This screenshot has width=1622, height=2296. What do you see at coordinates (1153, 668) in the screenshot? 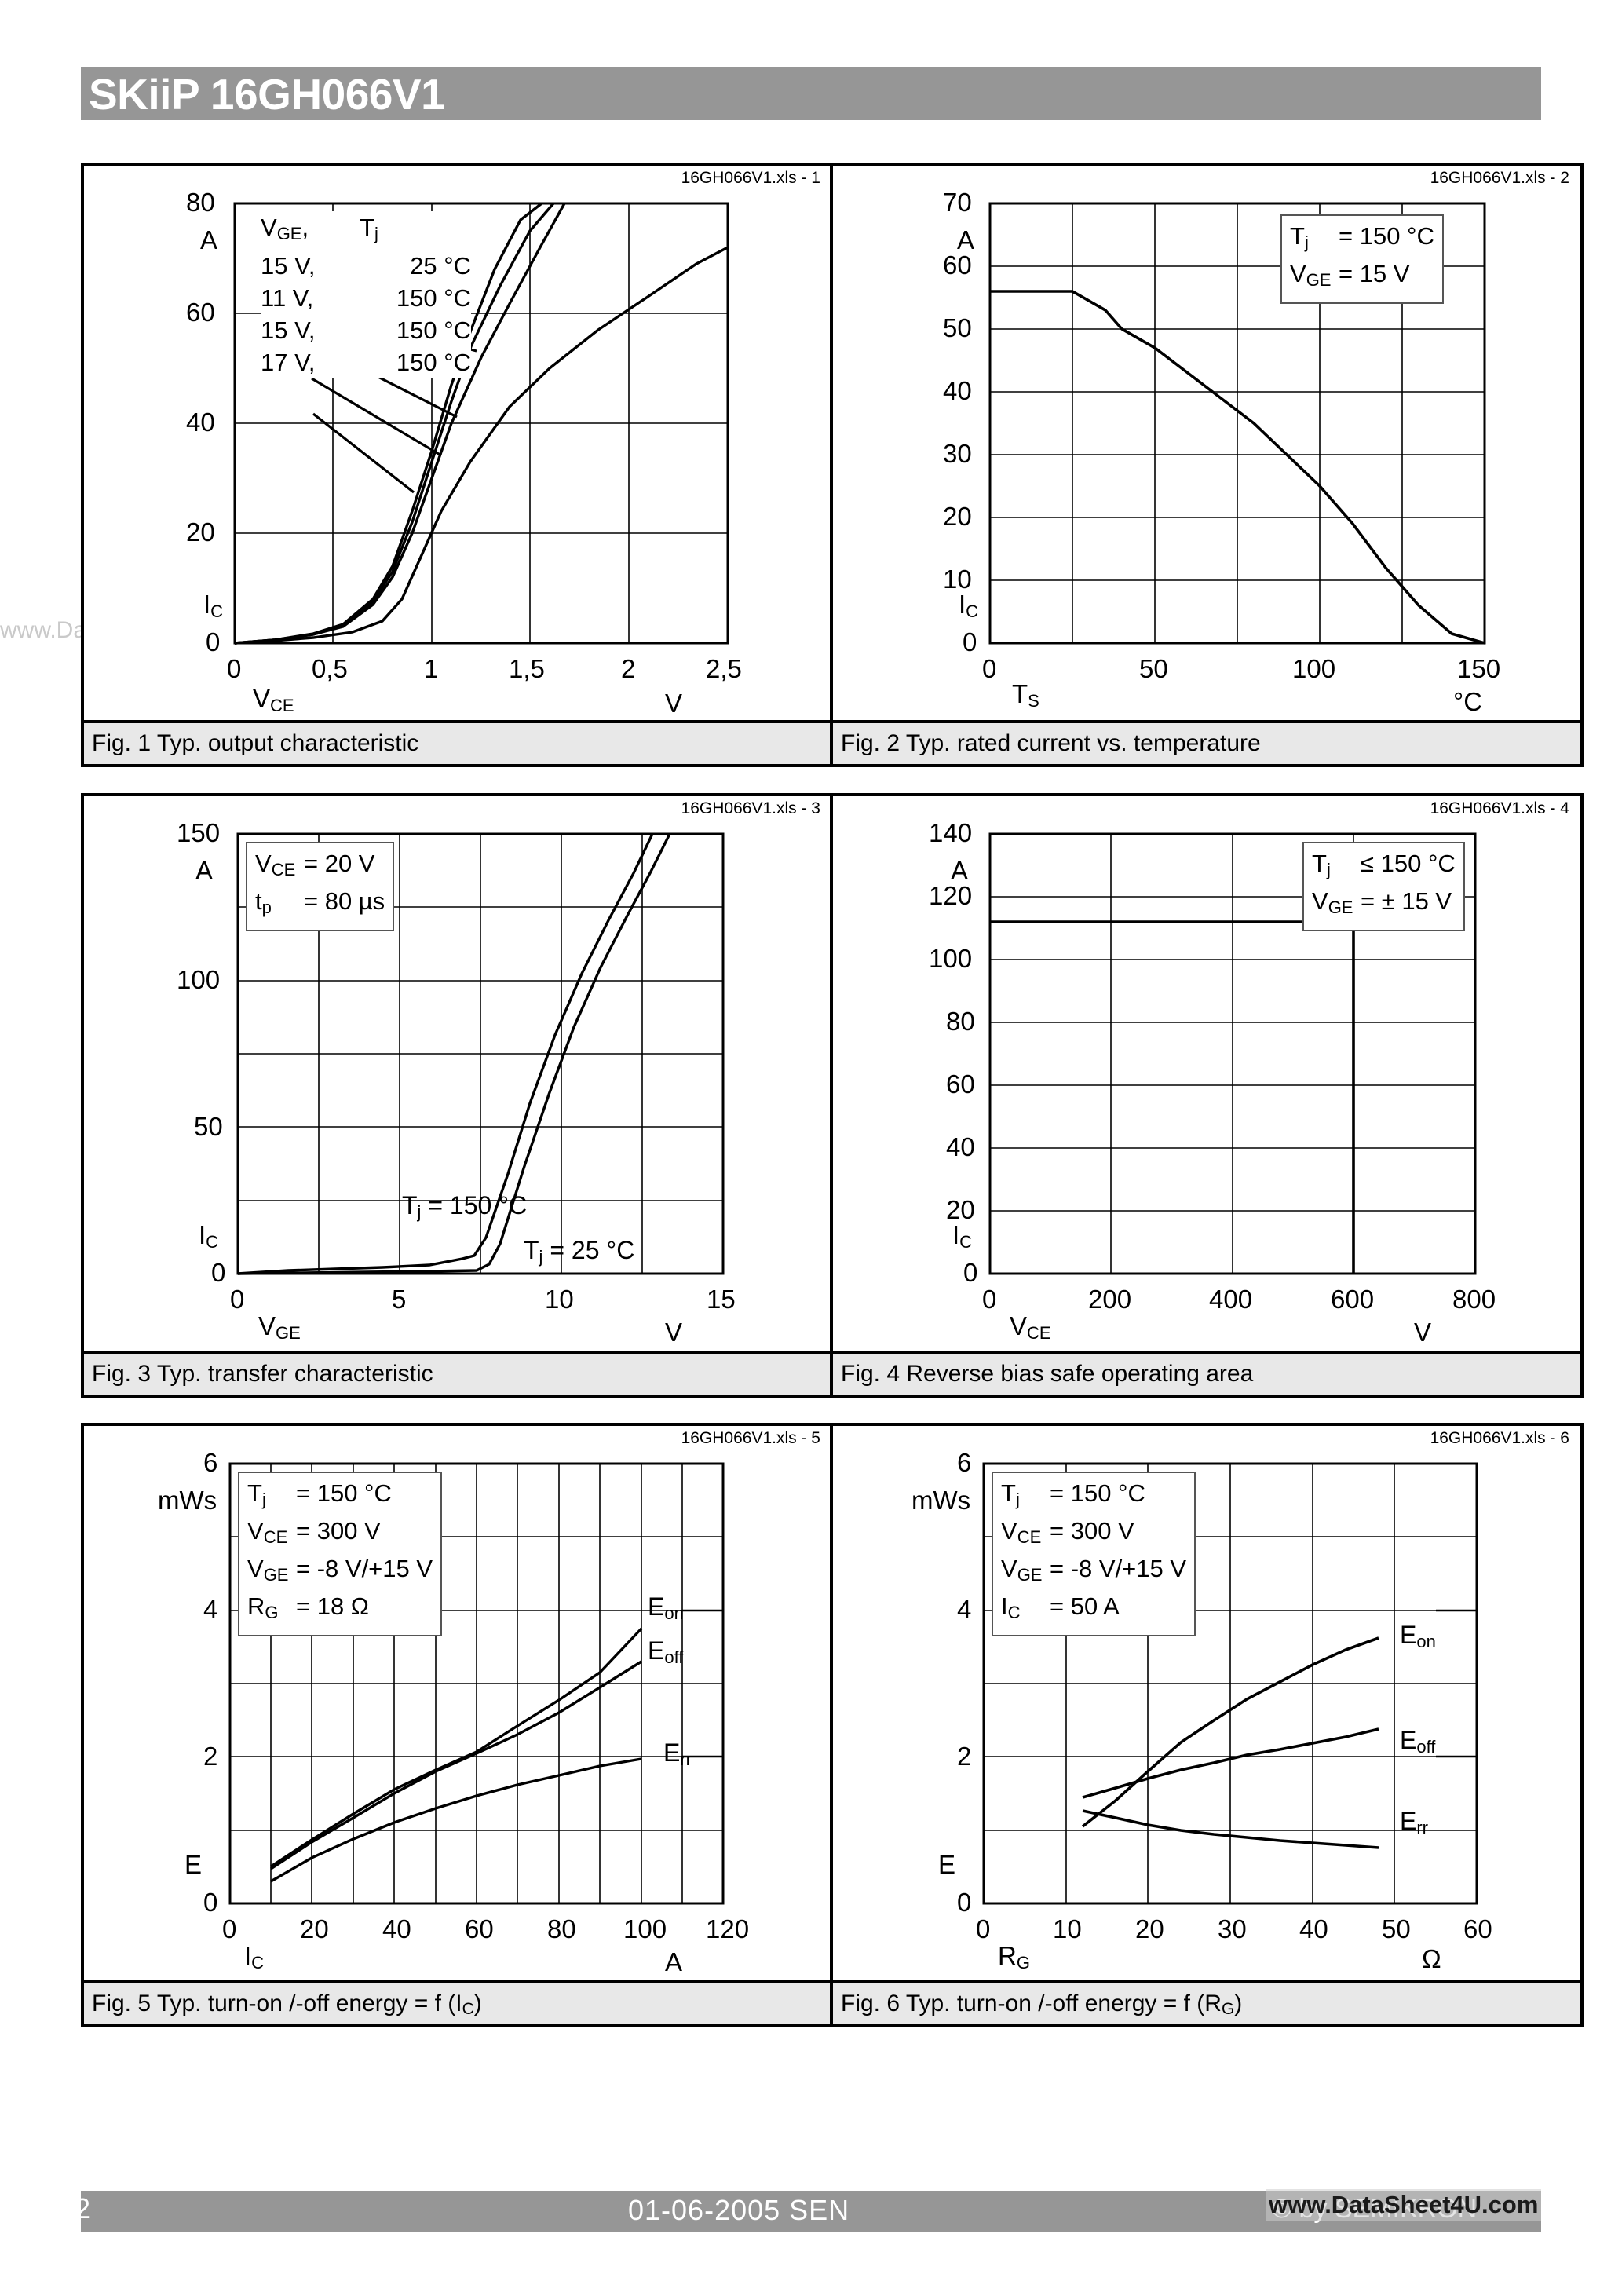
I see `fig2-xtick-50: 50` at bounding box center [1153, 668].